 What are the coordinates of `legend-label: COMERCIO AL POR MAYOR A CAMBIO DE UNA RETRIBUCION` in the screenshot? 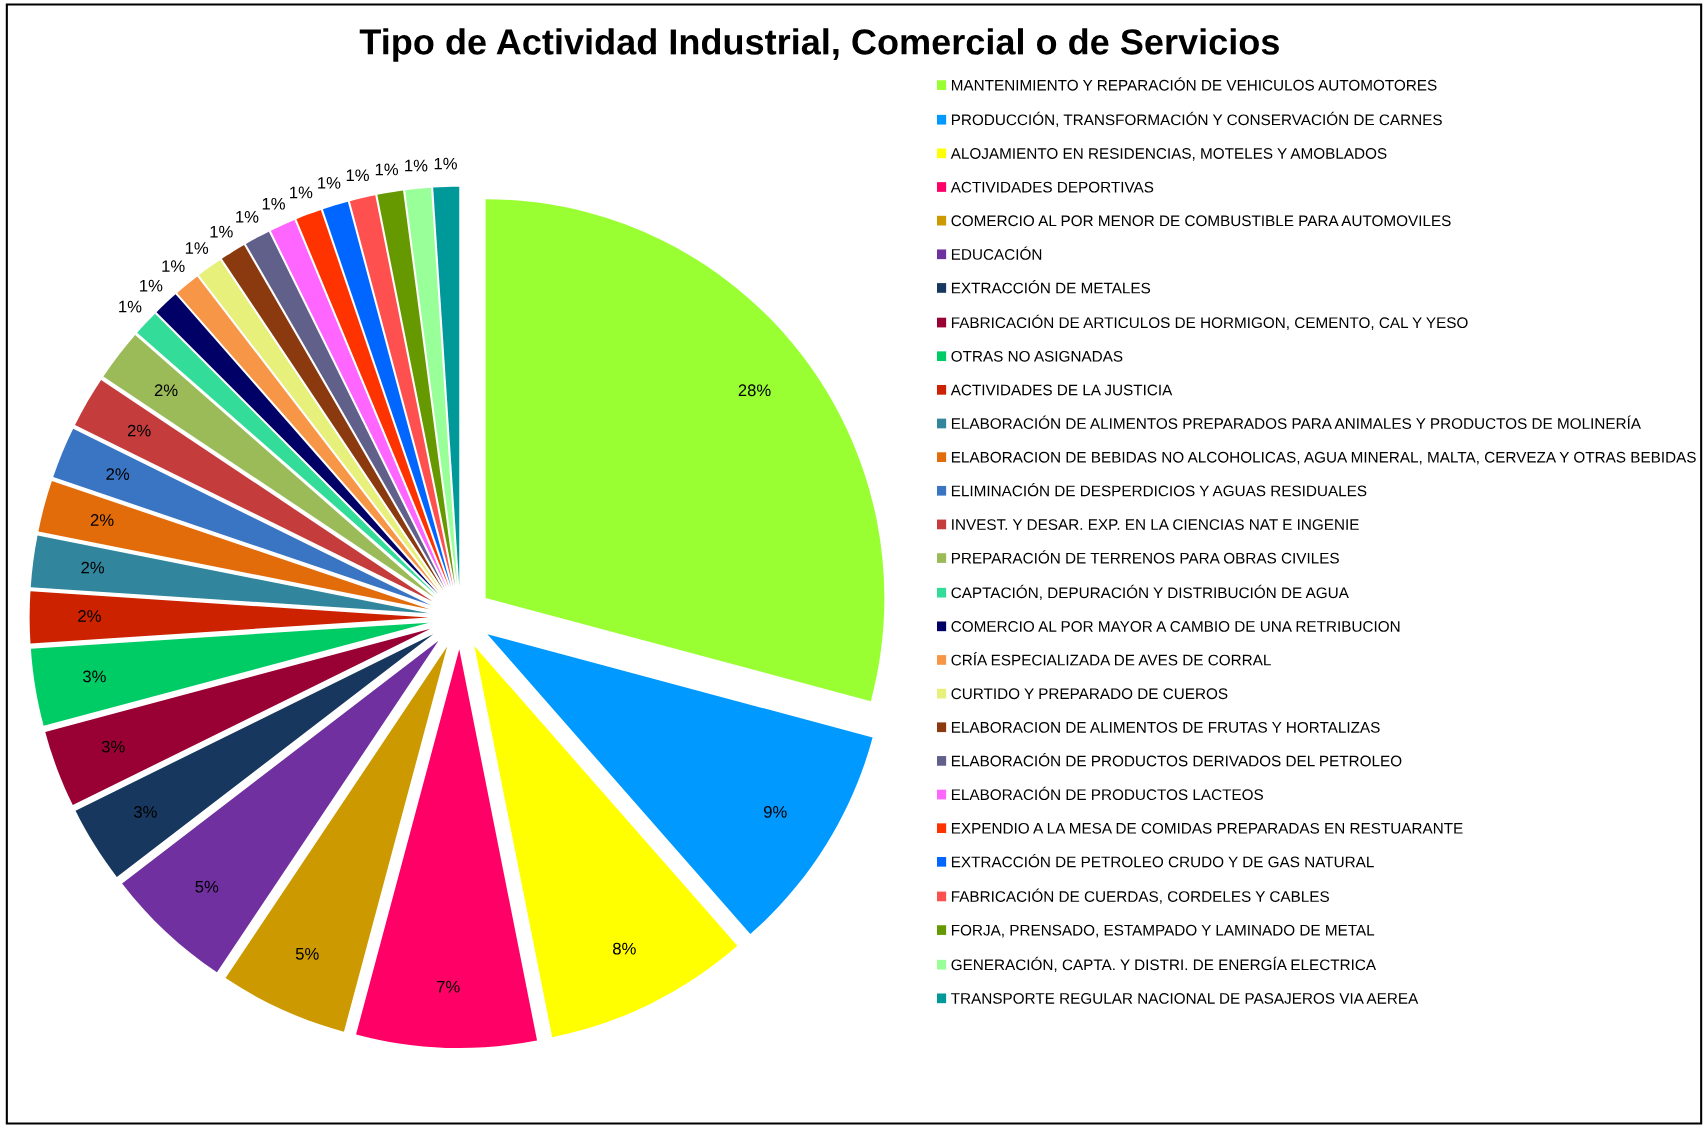 It's located at (1175, 626).